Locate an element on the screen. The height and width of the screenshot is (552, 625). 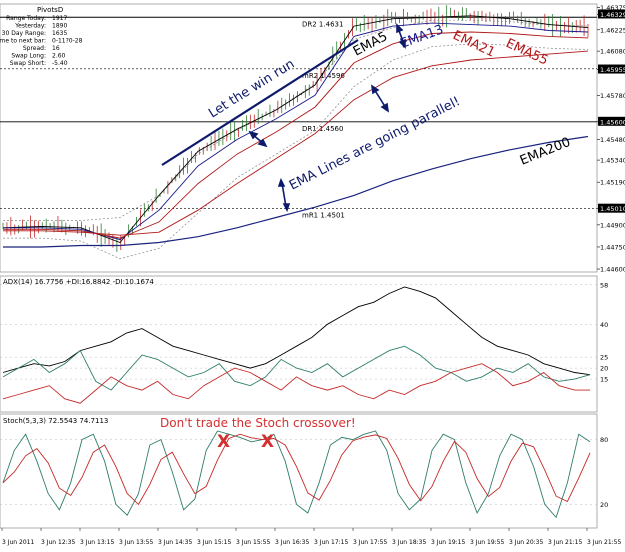
time-tick-label: 3 Jun 12:35 is located at coordinates (58, 542).